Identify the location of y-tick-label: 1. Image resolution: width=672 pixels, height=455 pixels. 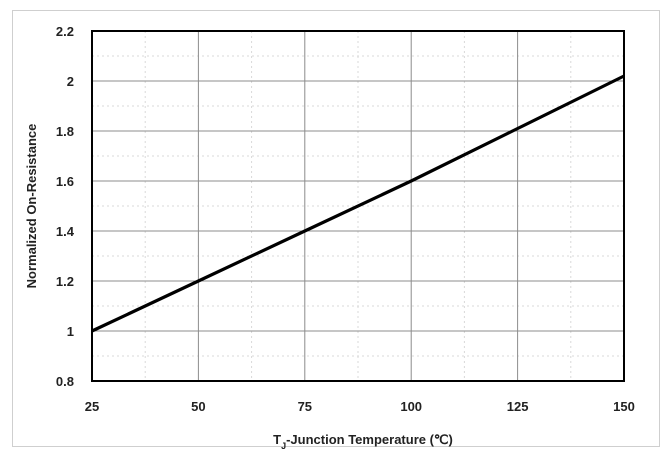
(70, 331).